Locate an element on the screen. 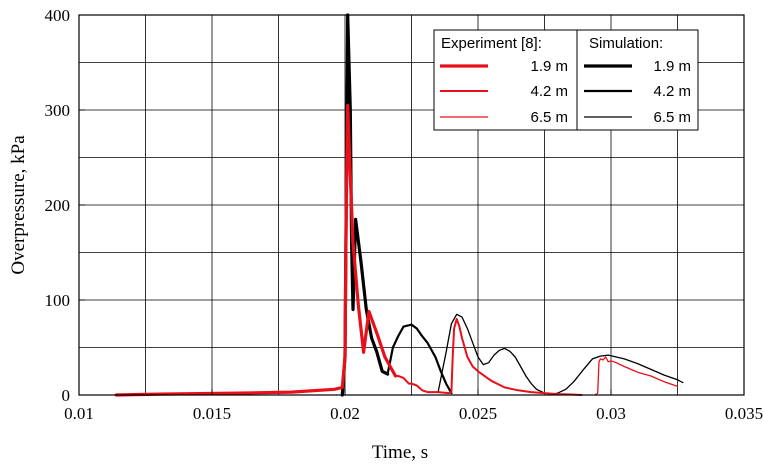 This screenshot has width=763, height=468. y-tick-label: 0 is located at coordinates (66, 395).